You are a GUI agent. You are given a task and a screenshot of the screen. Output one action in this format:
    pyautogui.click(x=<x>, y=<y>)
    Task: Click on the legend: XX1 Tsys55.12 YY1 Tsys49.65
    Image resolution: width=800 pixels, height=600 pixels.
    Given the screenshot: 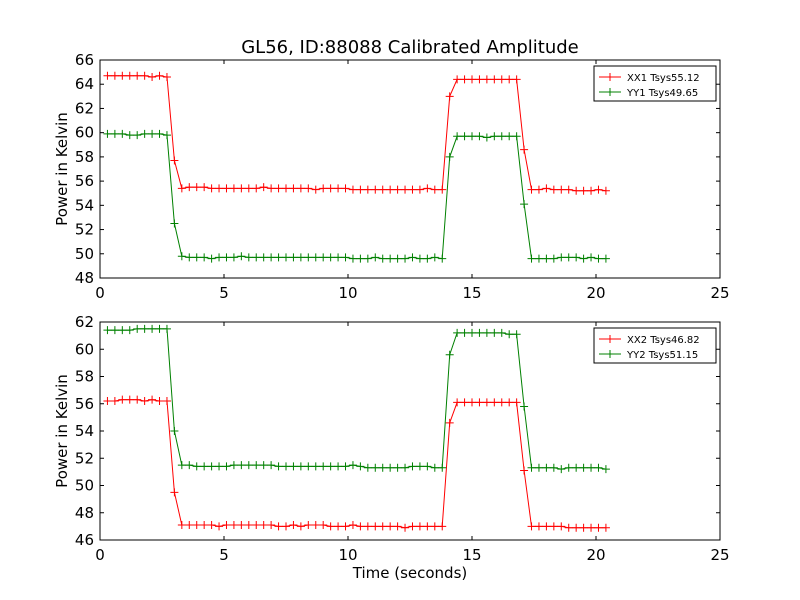 What is the action you would take?
    pyautogui.click(x=655, y=83)
    